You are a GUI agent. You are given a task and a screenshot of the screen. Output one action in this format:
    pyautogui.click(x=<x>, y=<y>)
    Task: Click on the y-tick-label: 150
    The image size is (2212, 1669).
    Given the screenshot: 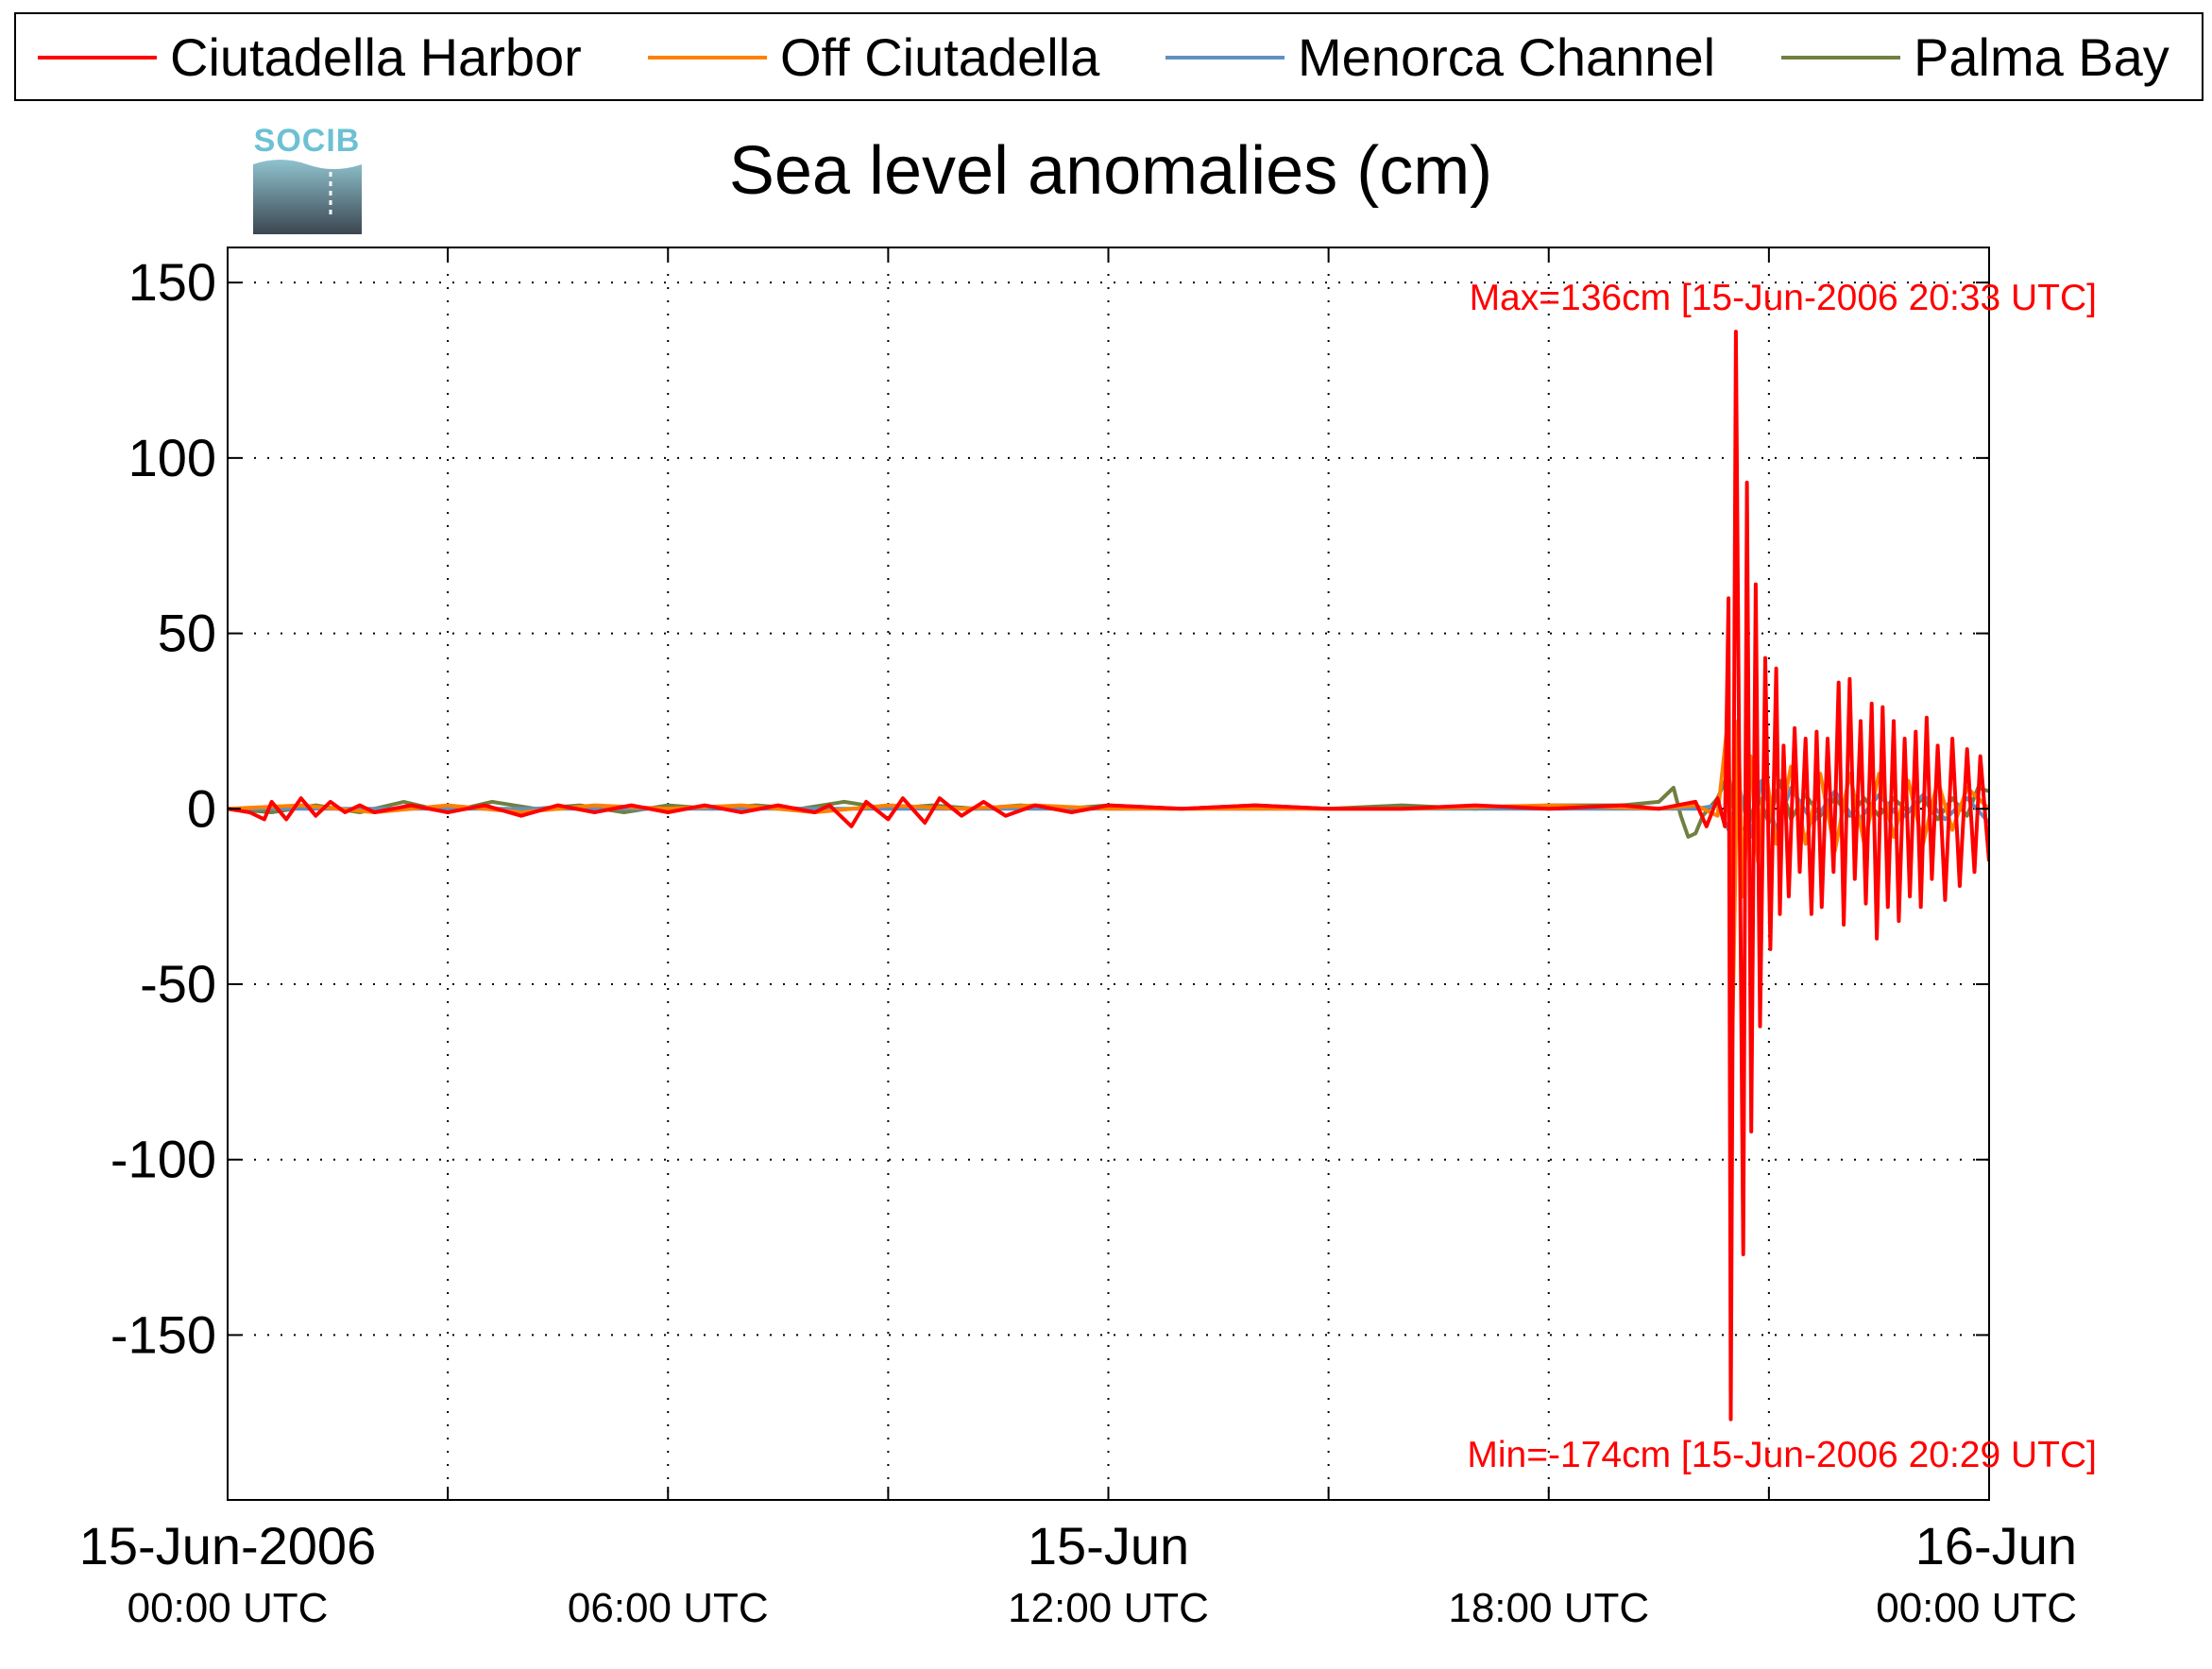 What is the action you would take?
    pyautogui.click(x=172, y=282)
    